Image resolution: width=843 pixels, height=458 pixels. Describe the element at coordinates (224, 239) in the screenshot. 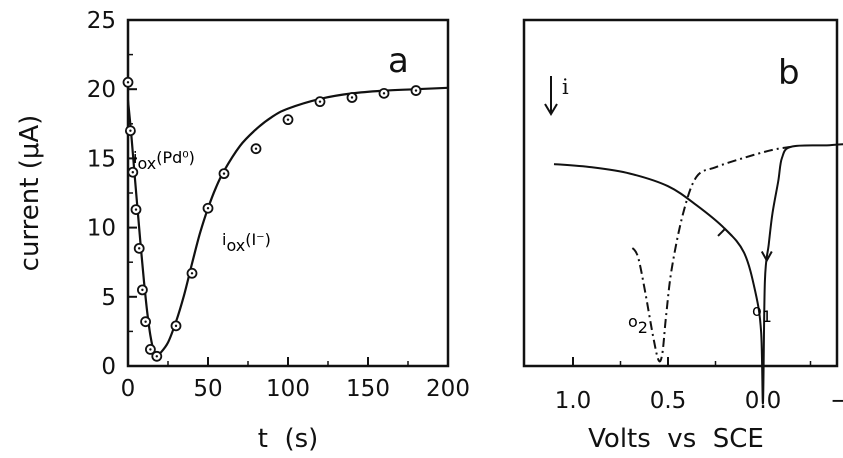

I see `annotation-iox-i-main: i` at that location.